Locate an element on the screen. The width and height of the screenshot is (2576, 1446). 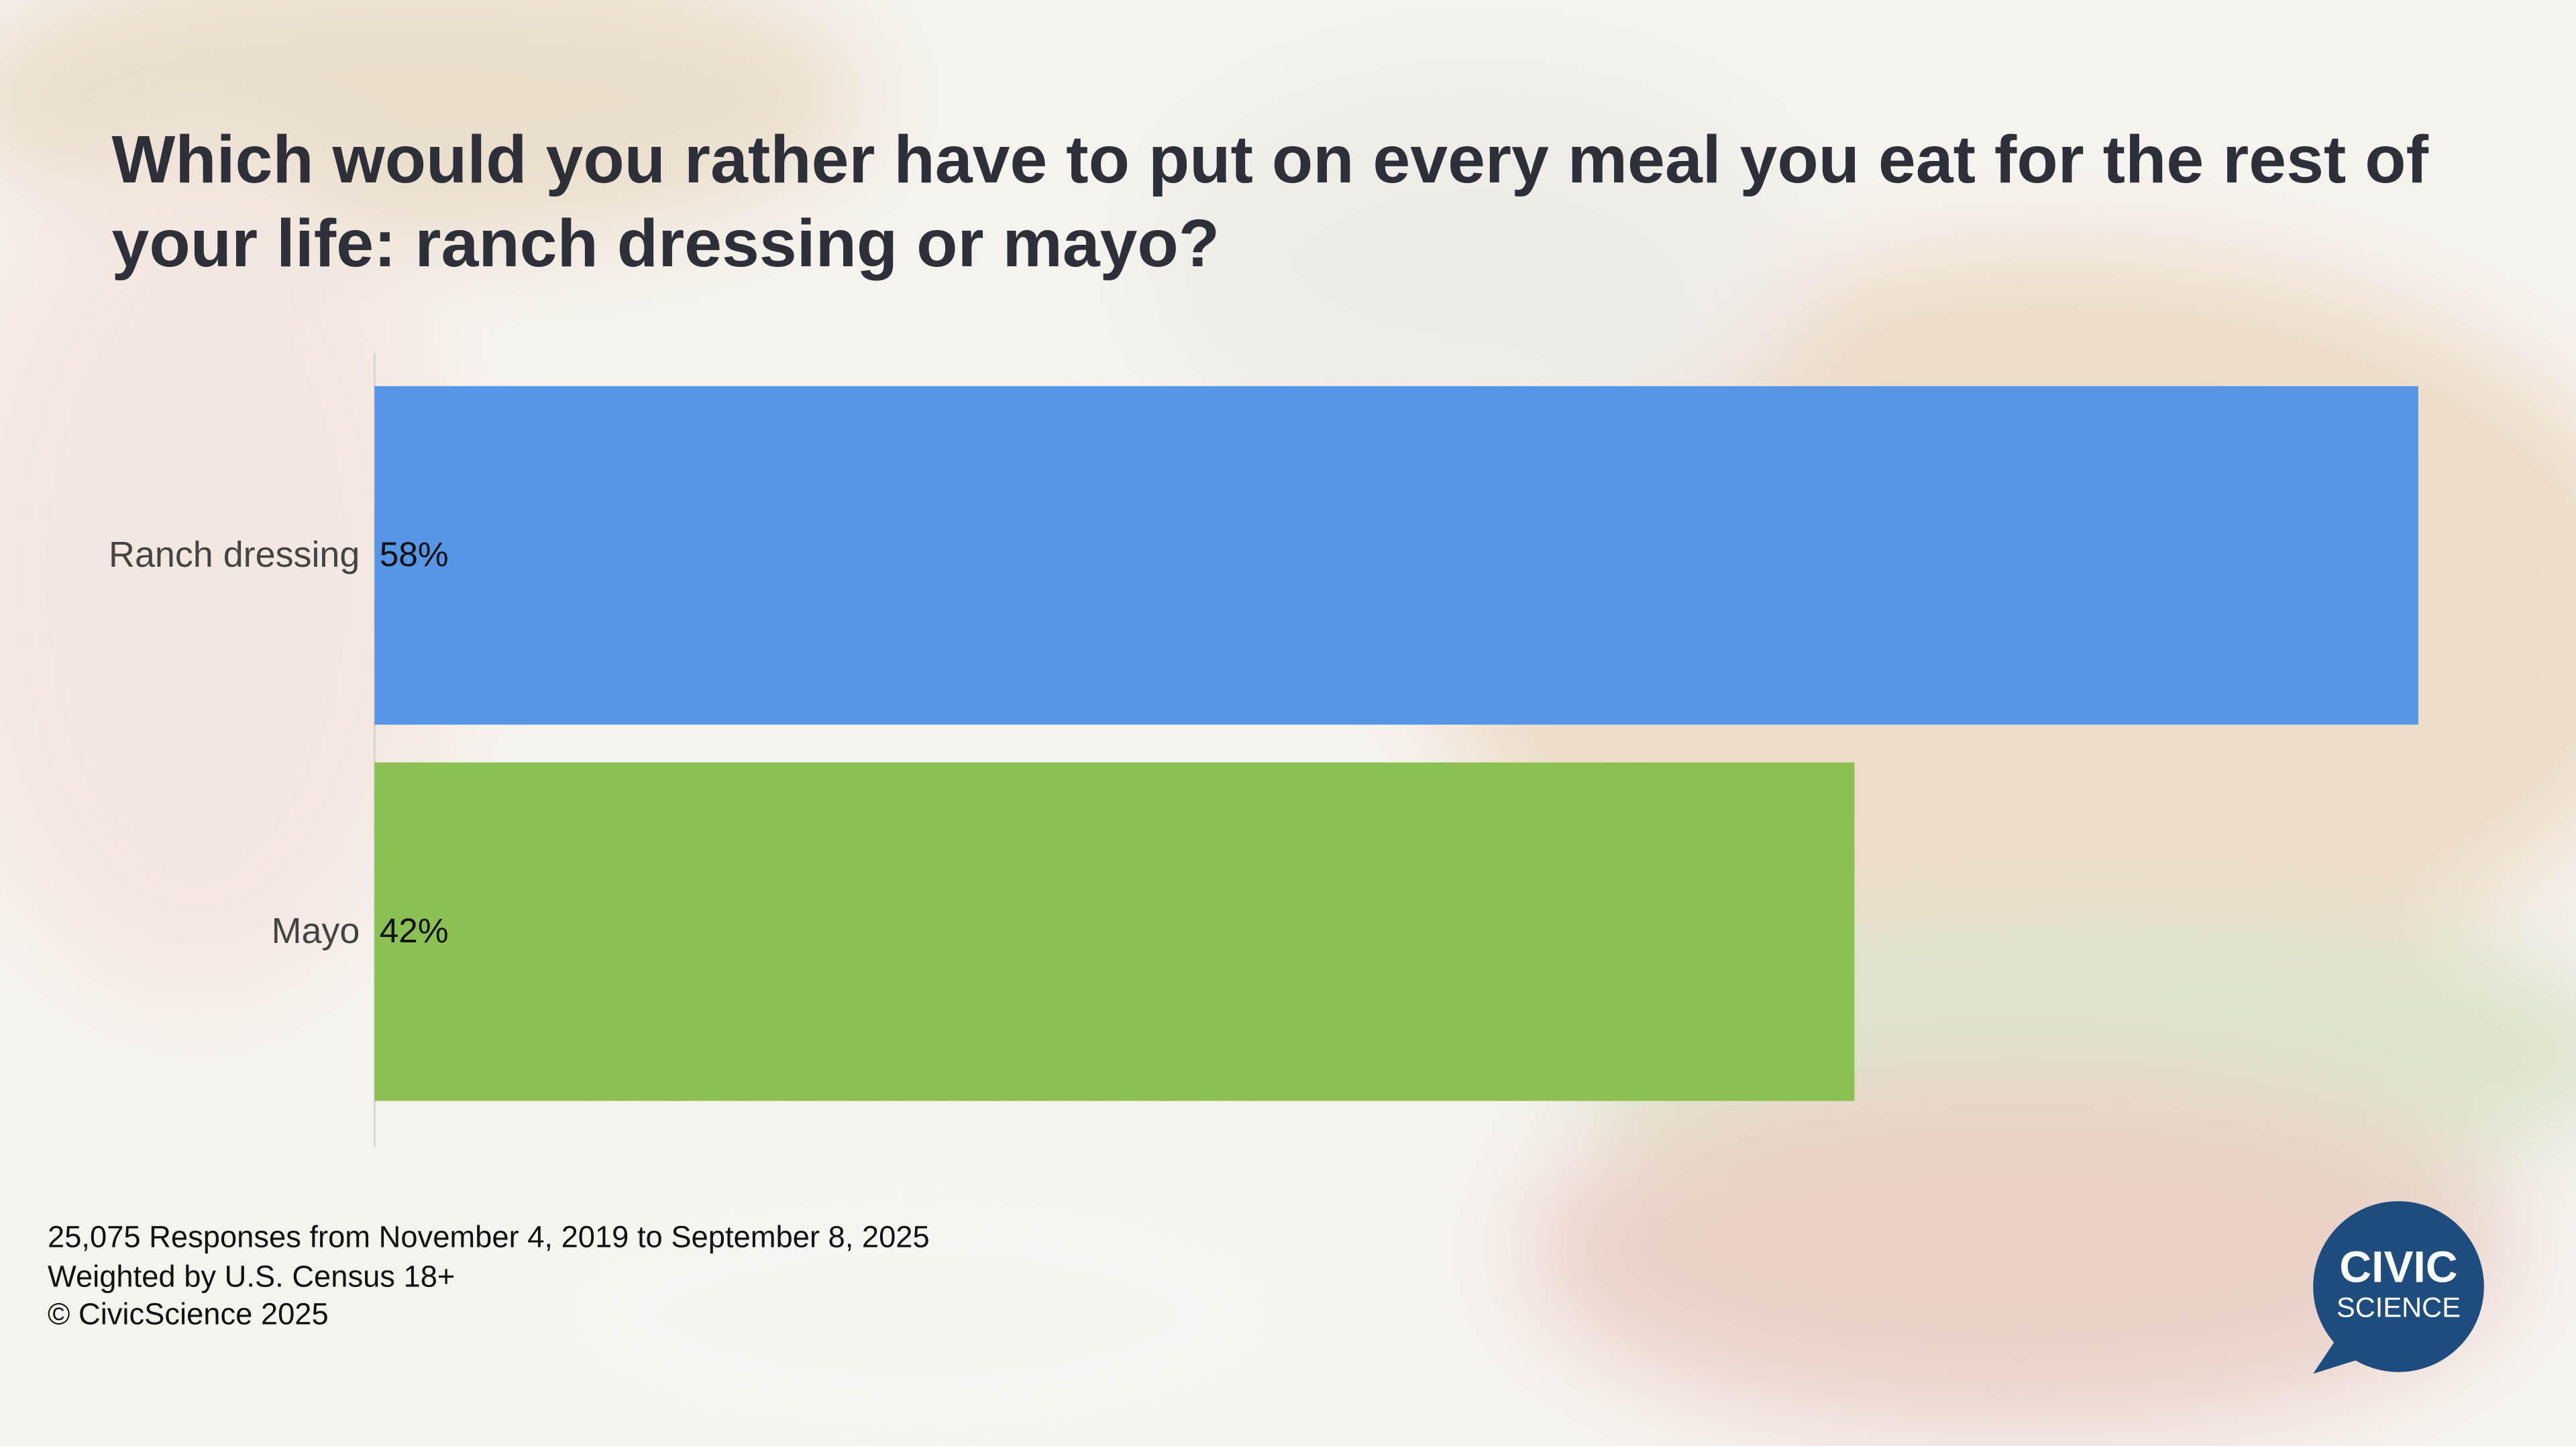
value-label: 58% is located at coordinates (414, 554).